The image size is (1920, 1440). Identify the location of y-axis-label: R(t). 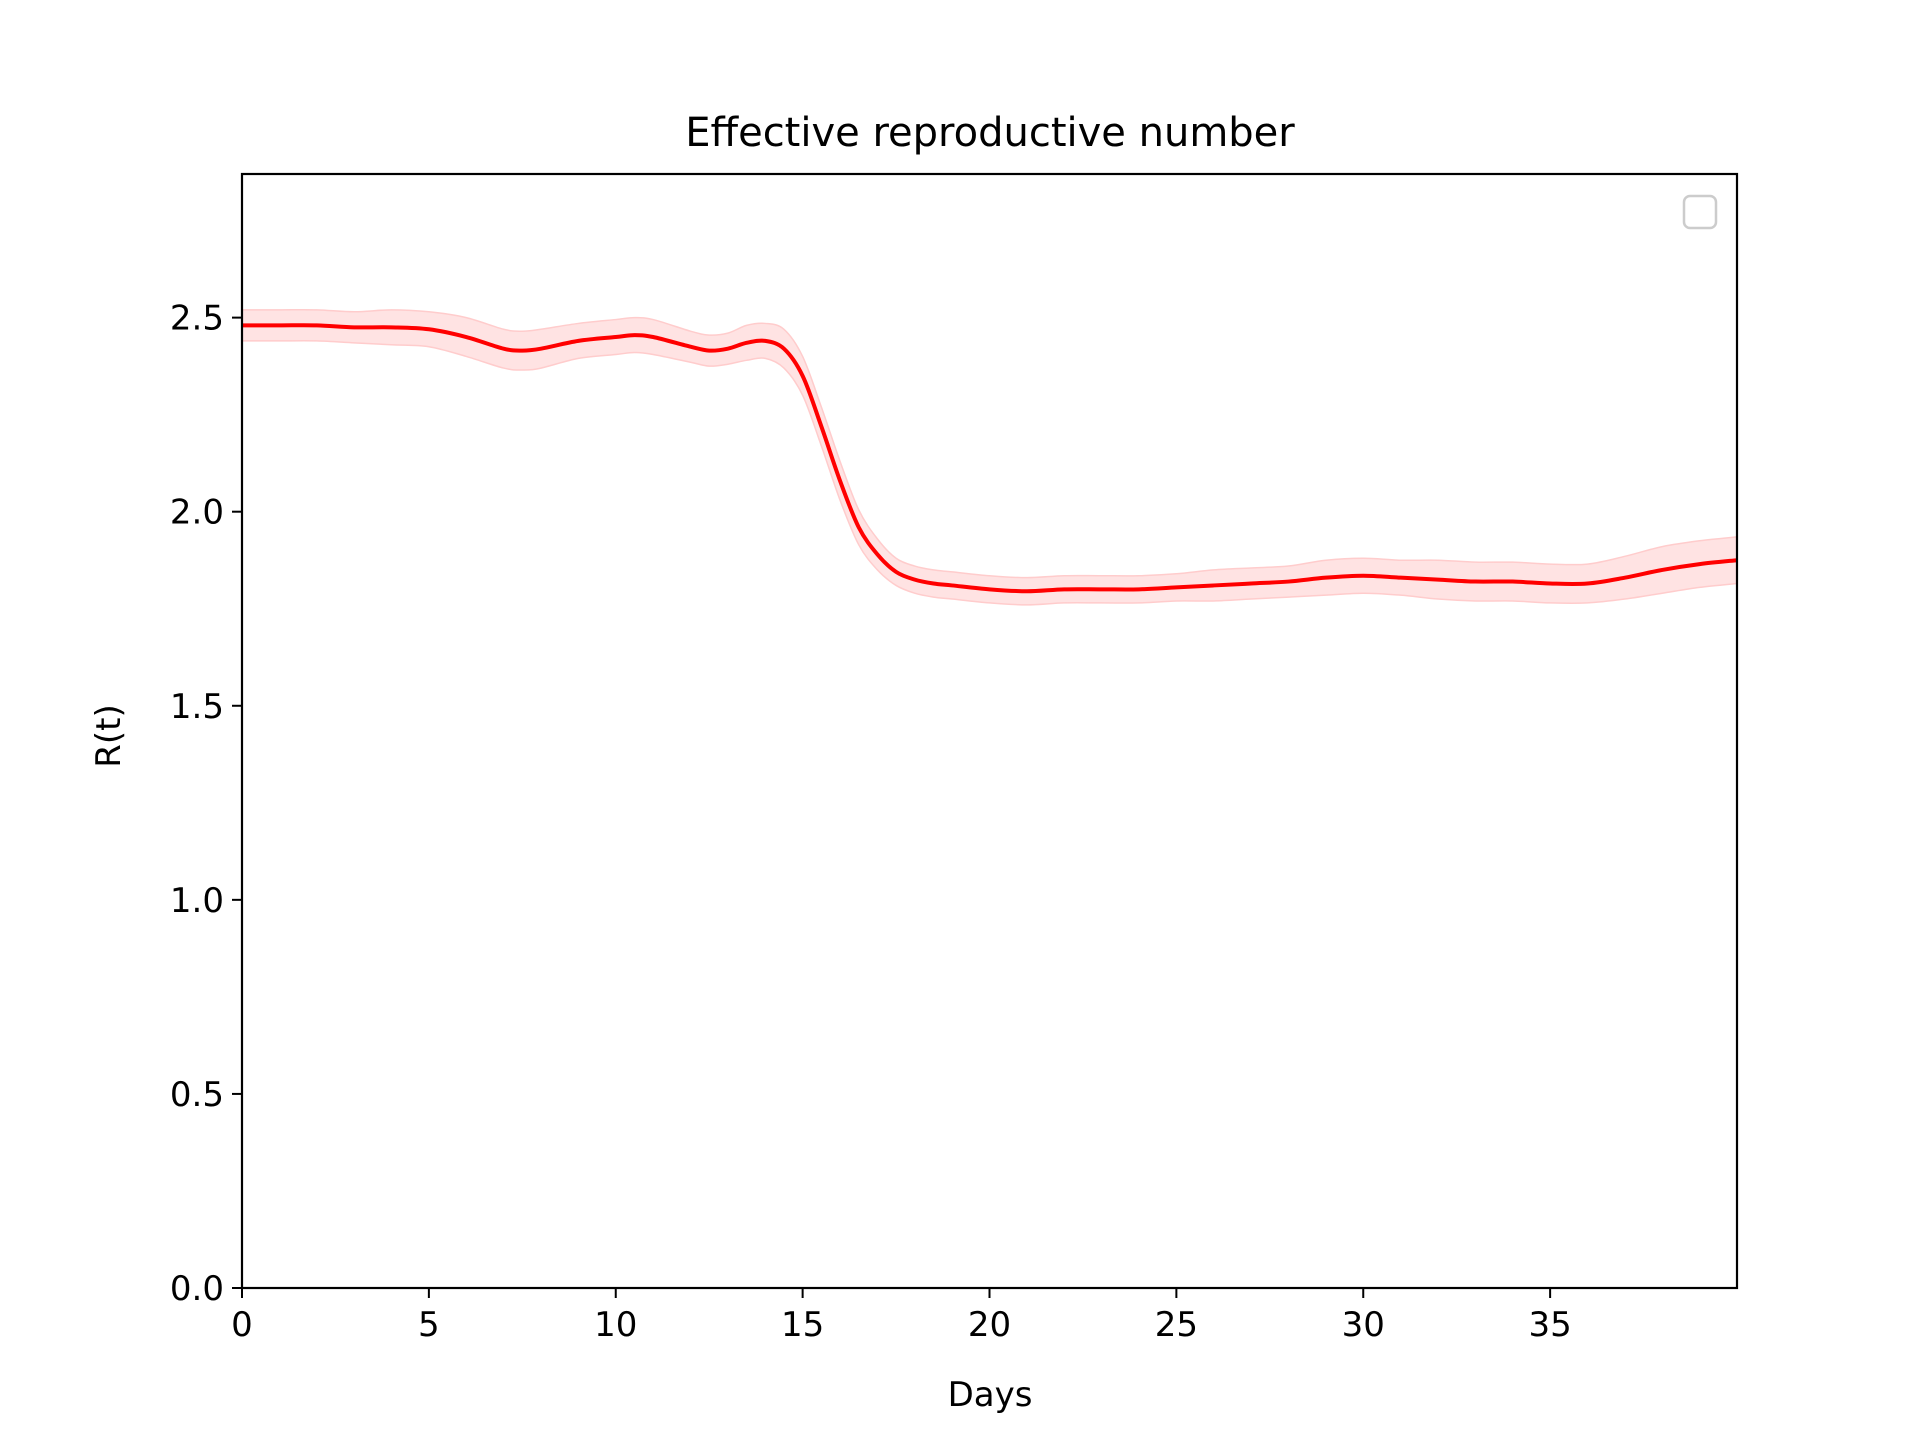
(109, 735).